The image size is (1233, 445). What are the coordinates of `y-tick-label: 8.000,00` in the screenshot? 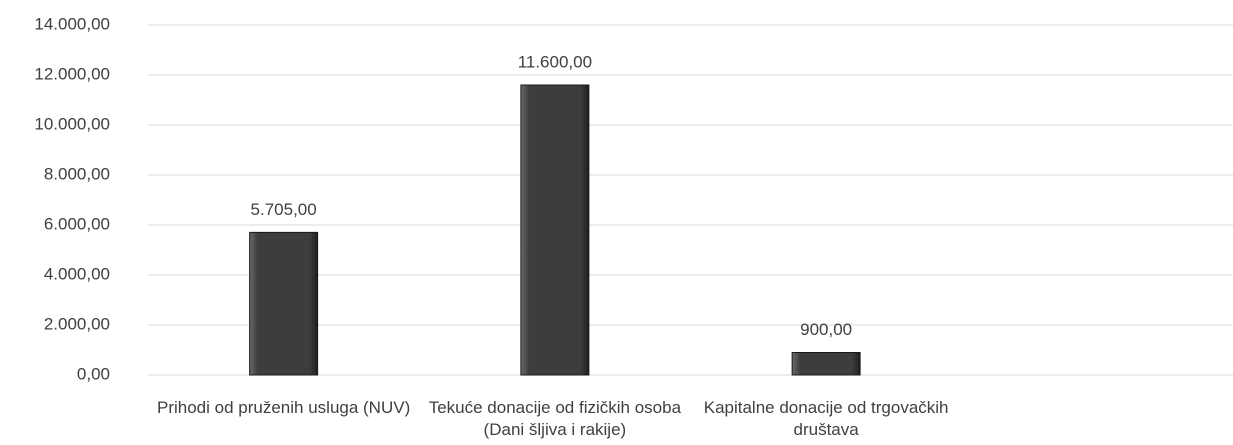 It's located at (77, 173).